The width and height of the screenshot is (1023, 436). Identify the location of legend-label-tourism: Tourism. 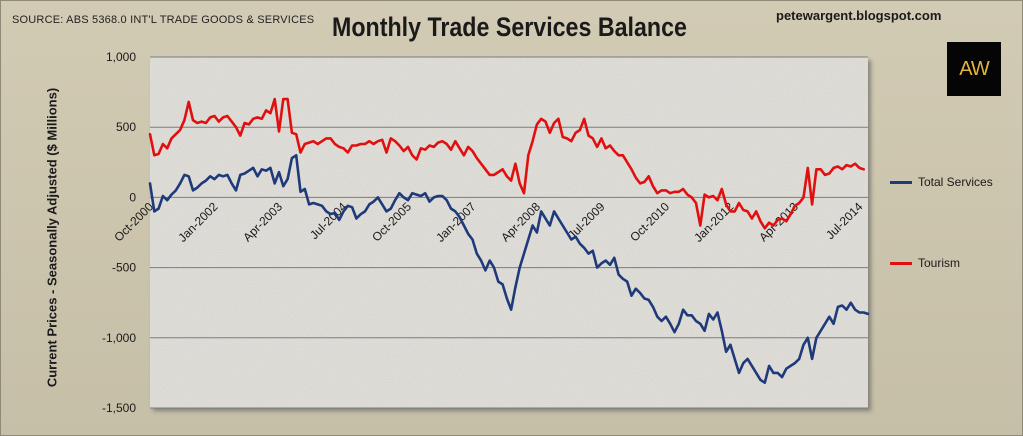
(939, 263).